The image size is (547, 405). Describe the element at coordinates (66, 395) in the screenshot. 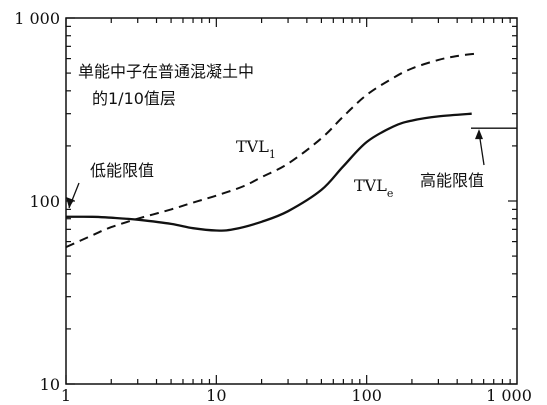

I see `x-tick-label: 1` at that location.